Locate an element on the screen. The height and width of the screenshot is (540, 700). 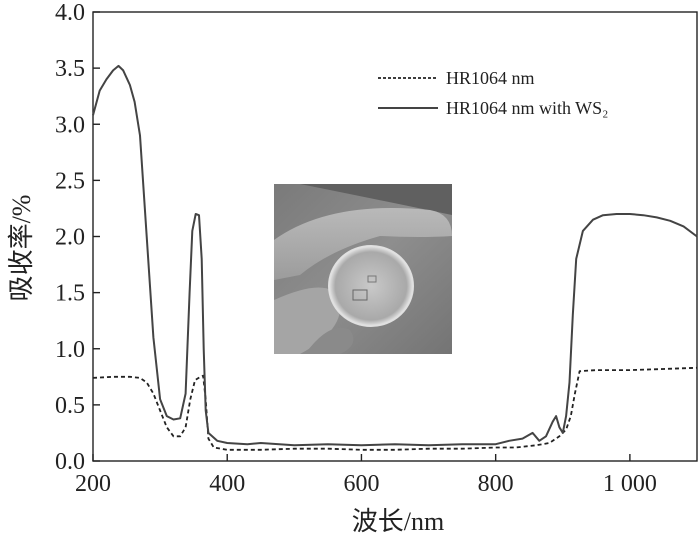
y-tick-label: 1.0 is located at coordinates (70, 350).